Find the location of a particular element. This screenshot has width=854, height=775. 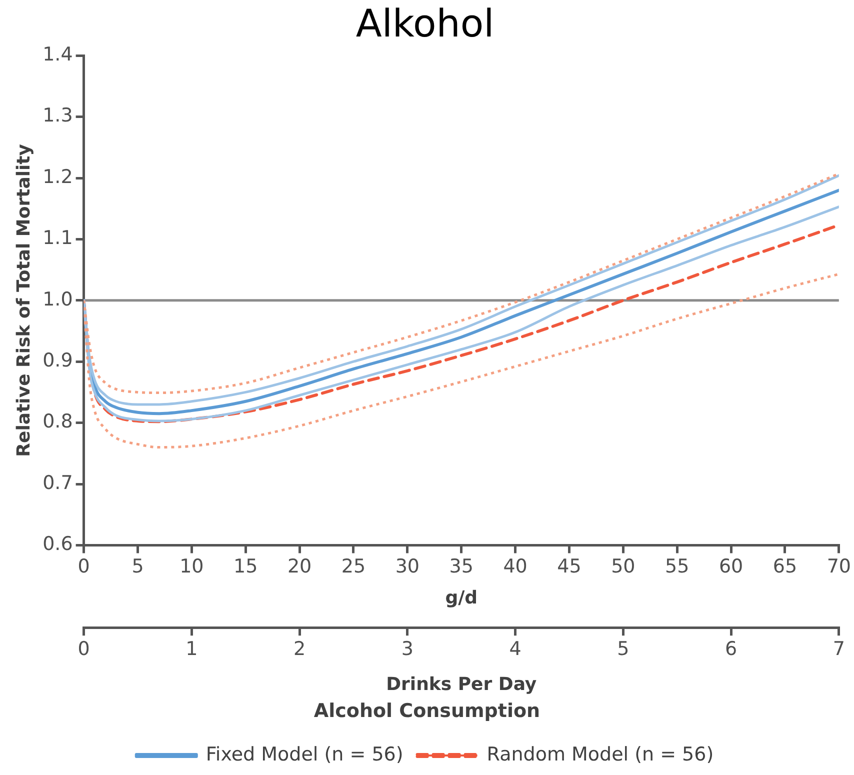

x2-tick-label: 6 is located at coordinates (731, 649).